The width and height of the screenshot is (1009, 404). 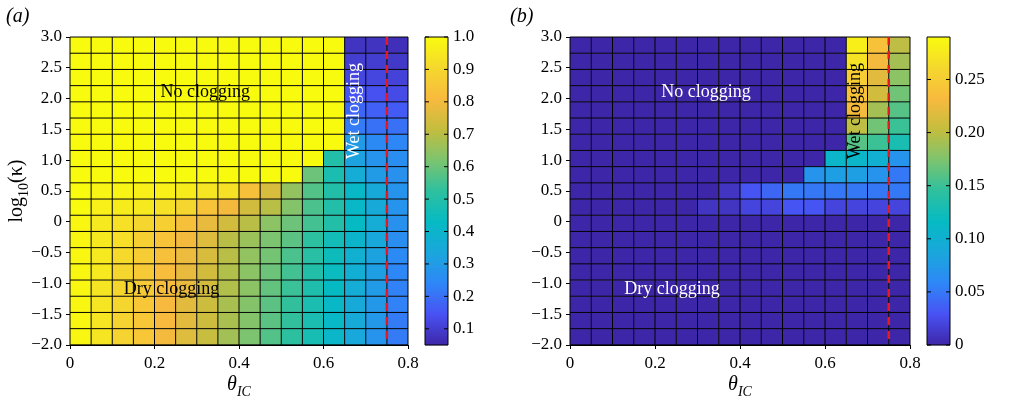 I want to click on color-bar-label: 0.6, so click(x=464, y=166).